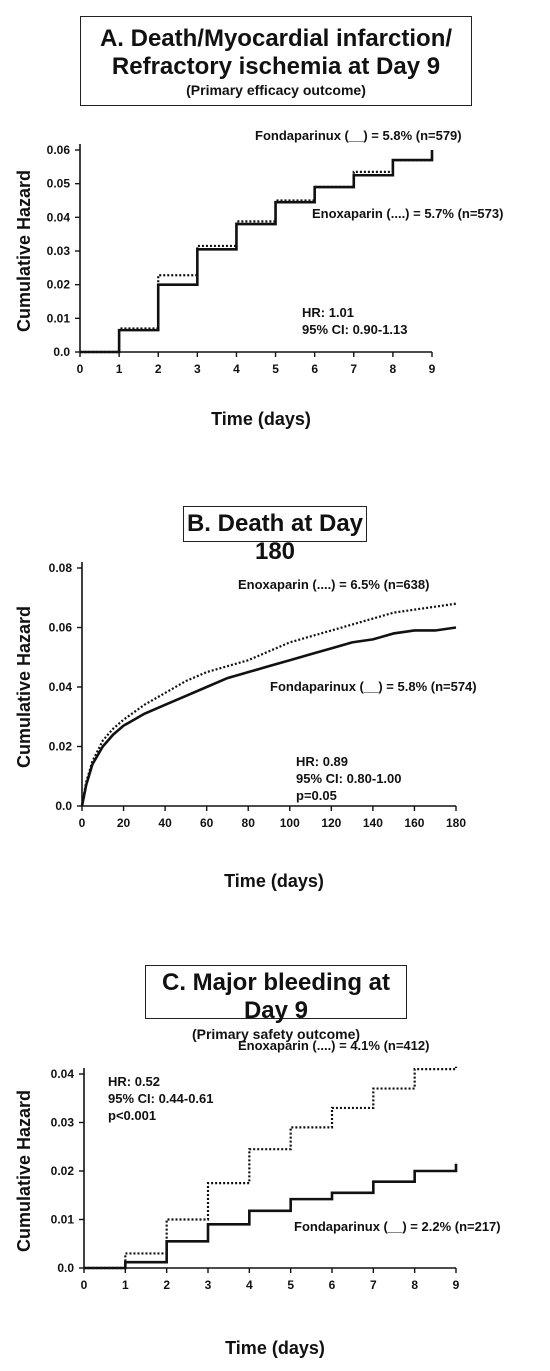  Describe the element at coordinates (61, 352) in the screenshot. I see `panel-a-y-tick-label: 0.0` at that location.